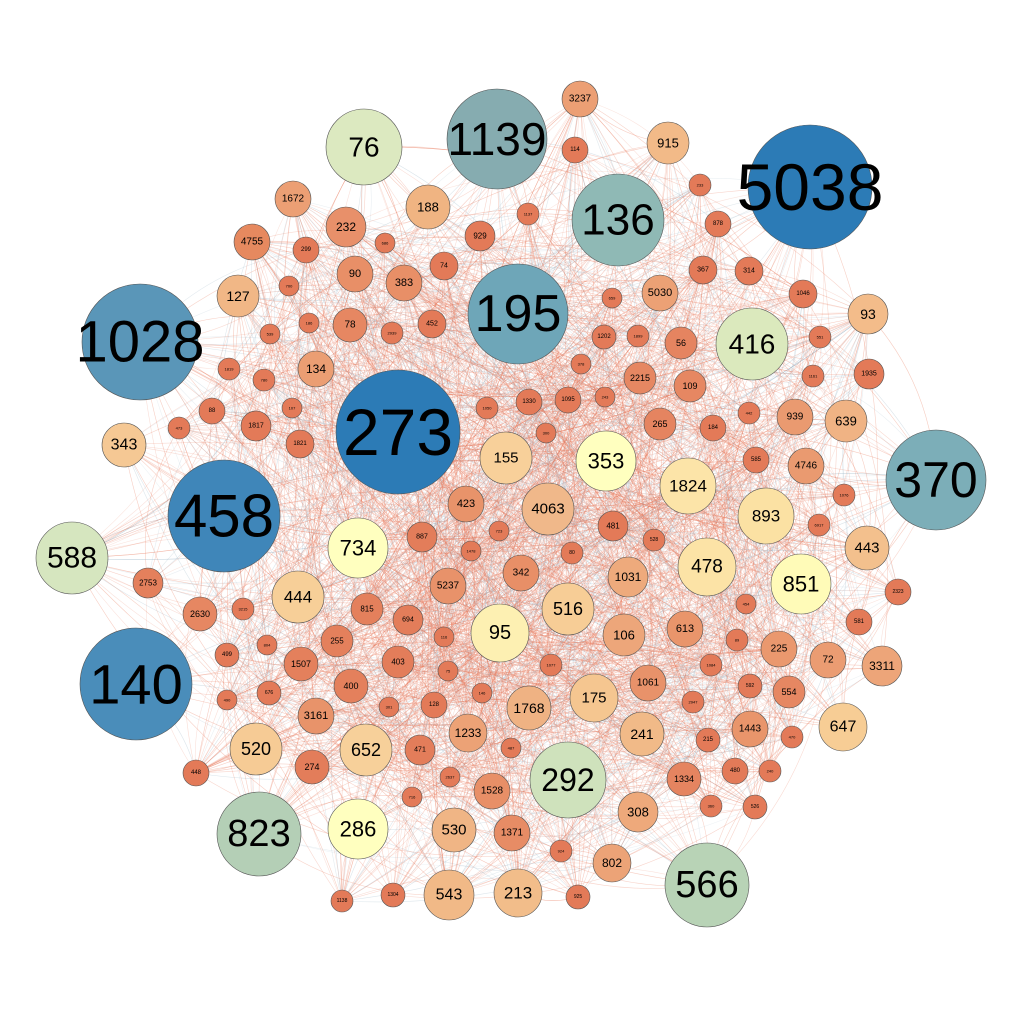 The image size is (1024, 1024). I want to click on graph-node: 367, so click(703, 270).